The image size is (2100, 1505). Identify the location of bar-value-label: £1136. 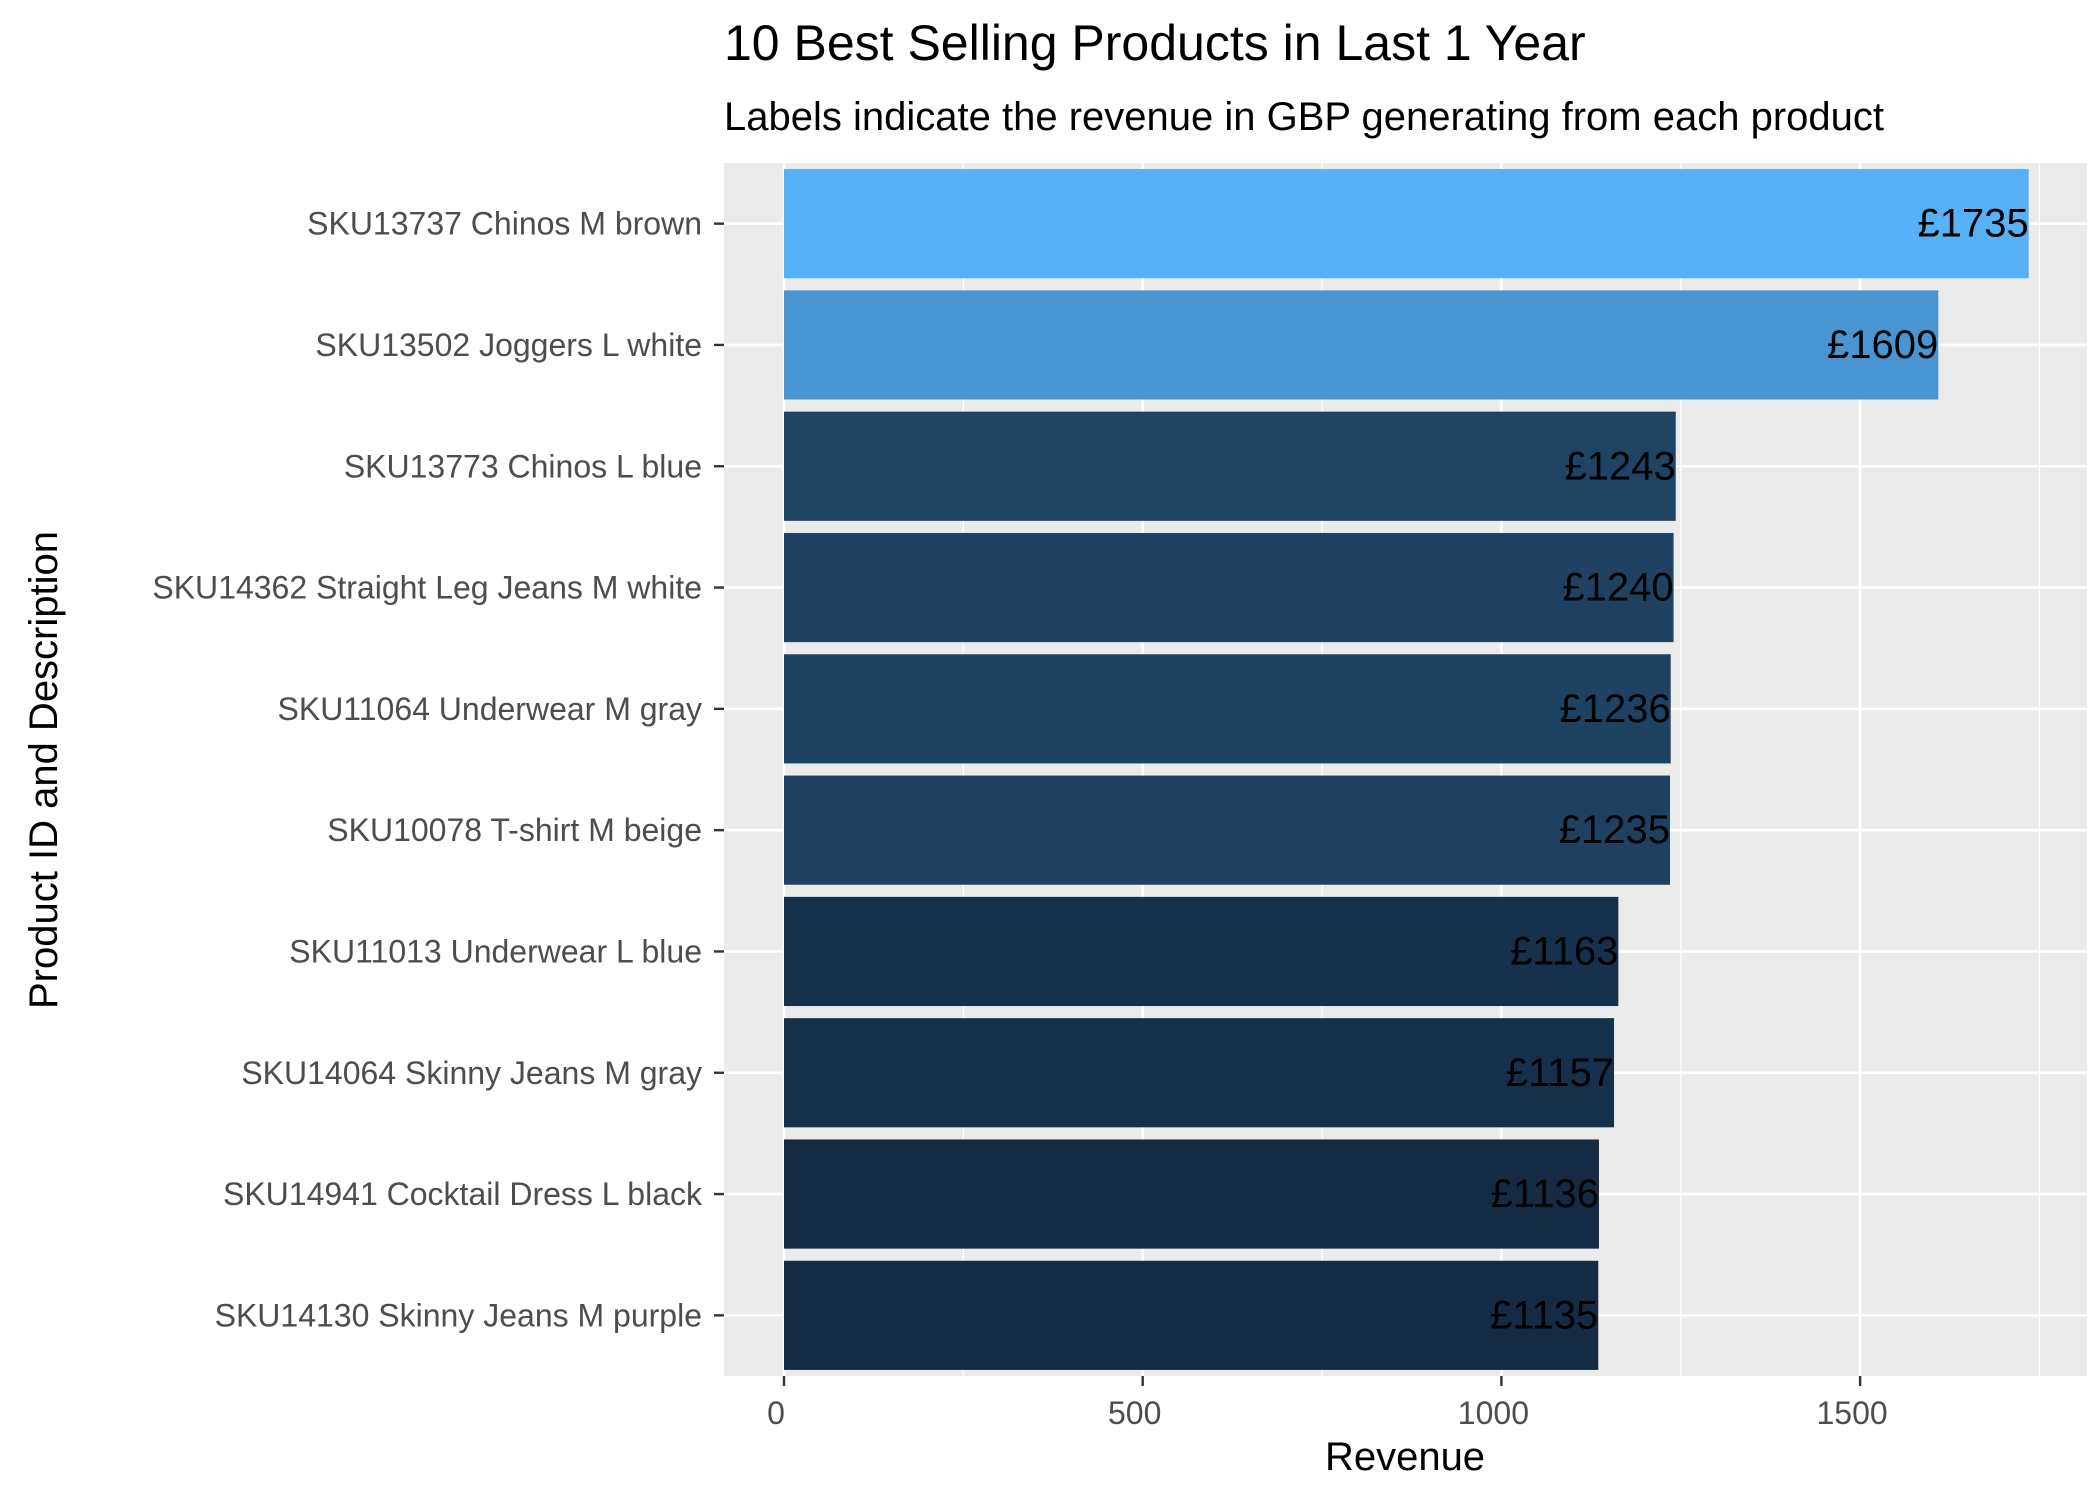
(1545, 1194).